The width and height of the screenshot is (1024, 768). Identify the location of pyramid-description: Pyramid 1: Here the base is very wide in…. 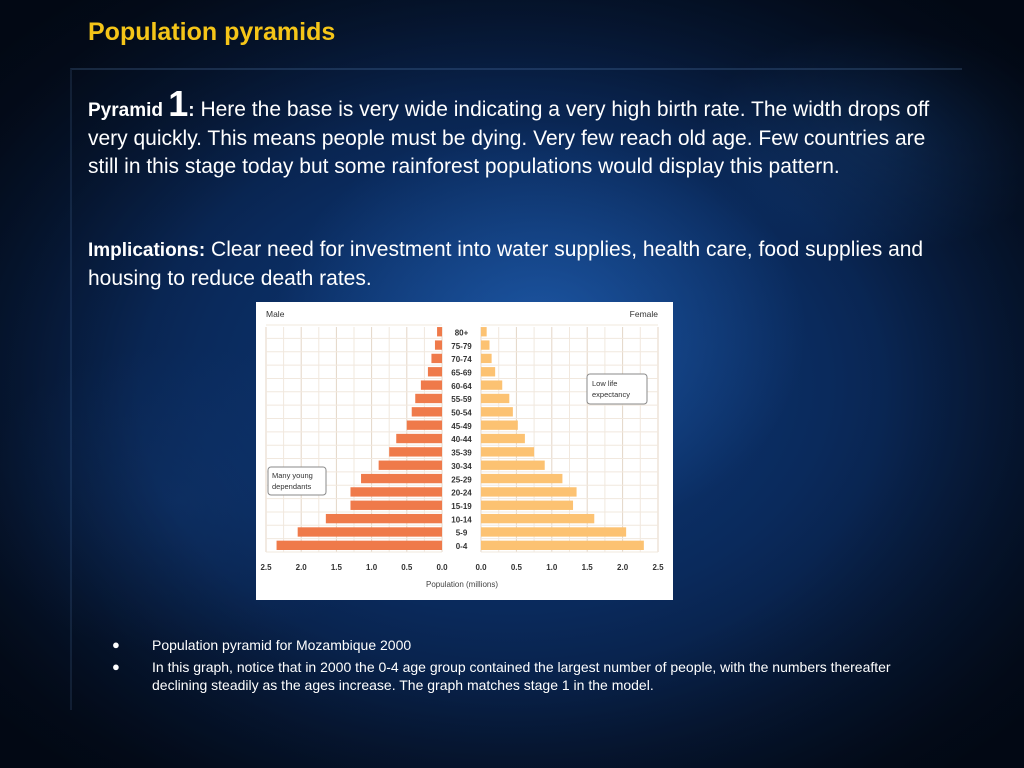
(513, 133).